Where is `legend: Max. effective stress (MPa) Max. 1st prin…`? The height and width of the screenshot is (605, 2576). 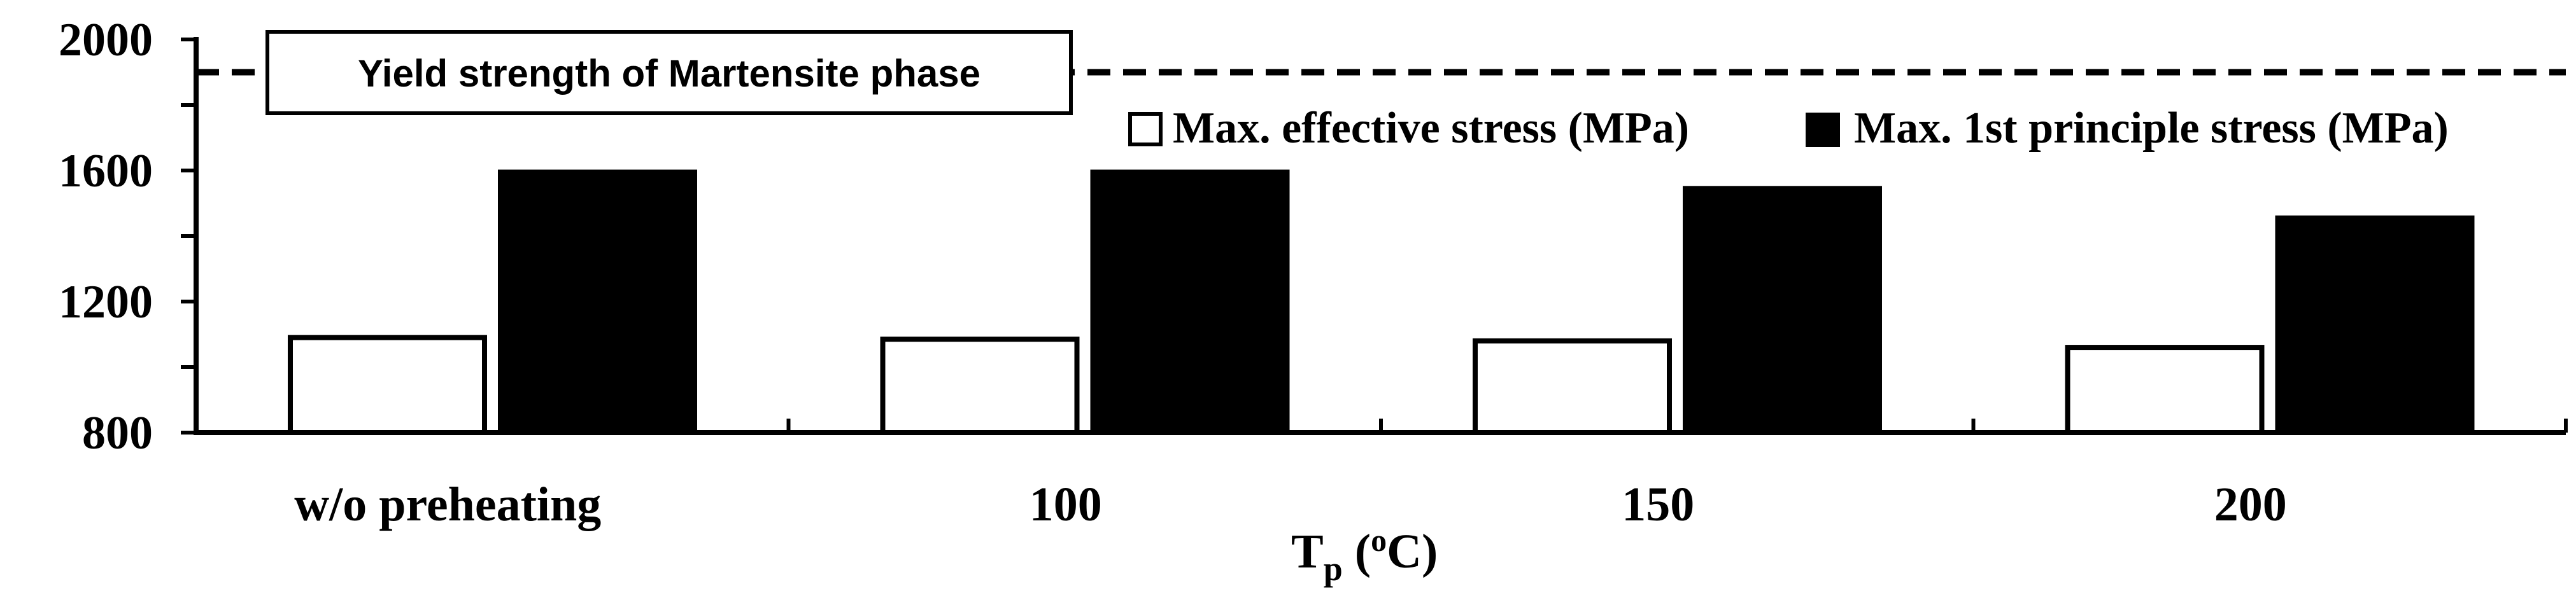
legend: Max. effective stress (MPa) Max. 1st prin… is located at coordinates (1788, 128).